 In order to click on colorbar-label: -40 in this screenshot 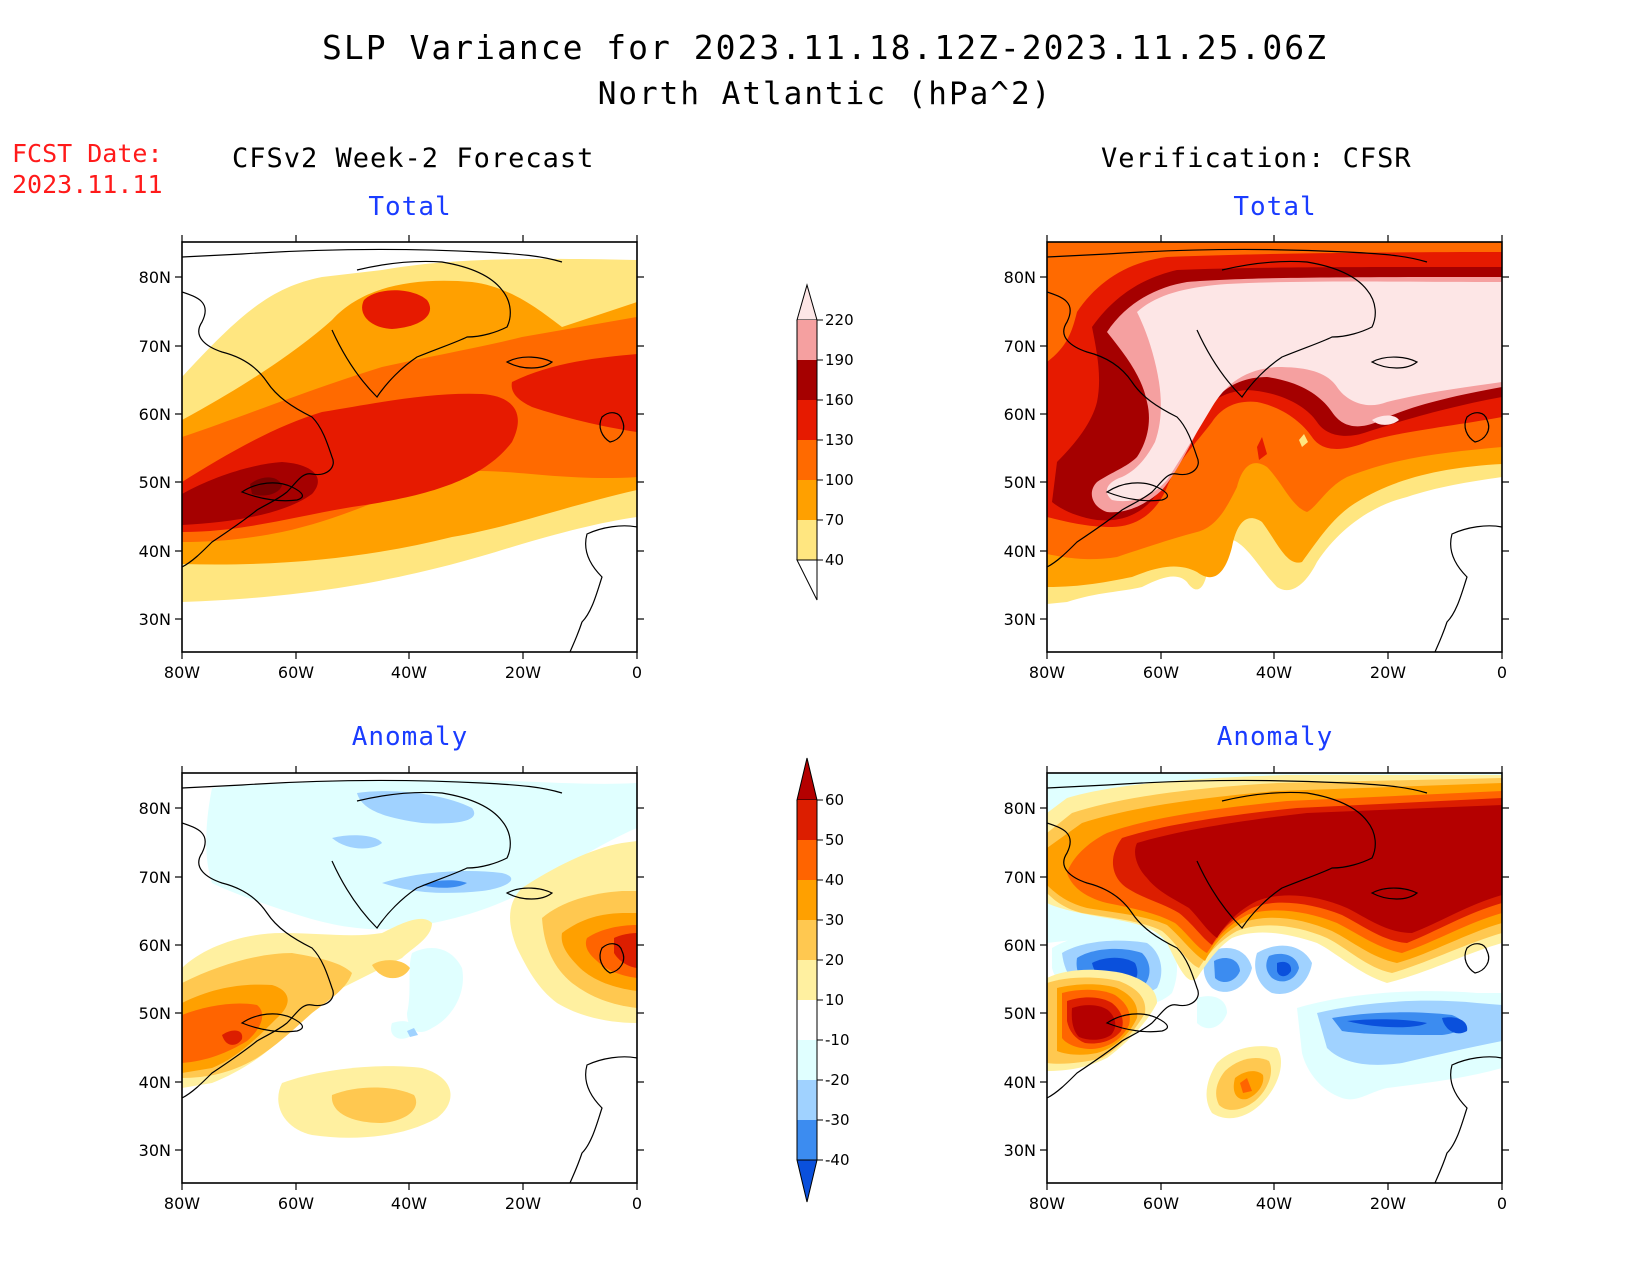, I will do `click(837, 1160)`.